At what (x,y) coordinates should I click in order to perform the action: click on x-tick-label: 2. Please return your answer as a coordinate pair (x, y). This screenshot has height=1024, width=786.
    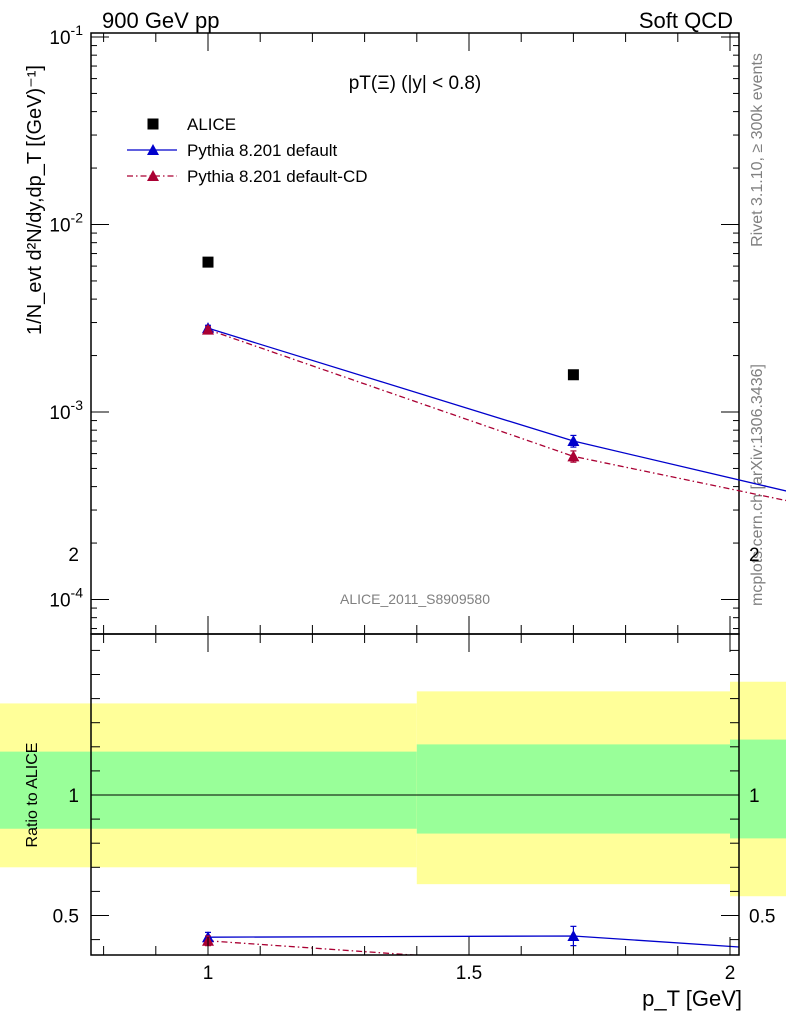
    Looking at the image, I should click on (730, 973).